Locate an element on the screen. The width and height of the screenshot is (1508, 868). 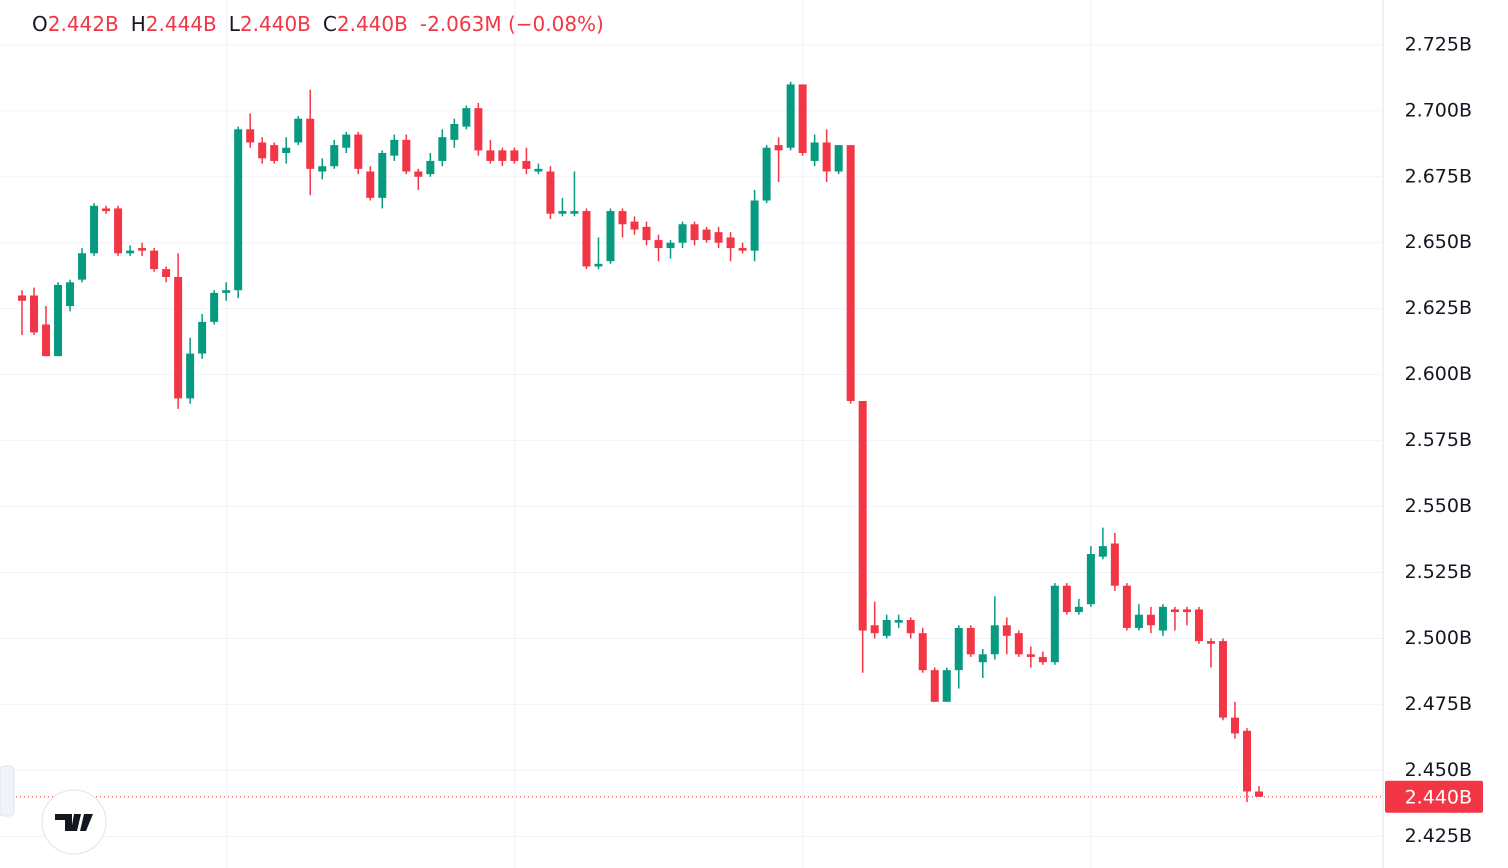
y-tick-label: 2.650B is located at coordinates (1438, 242).